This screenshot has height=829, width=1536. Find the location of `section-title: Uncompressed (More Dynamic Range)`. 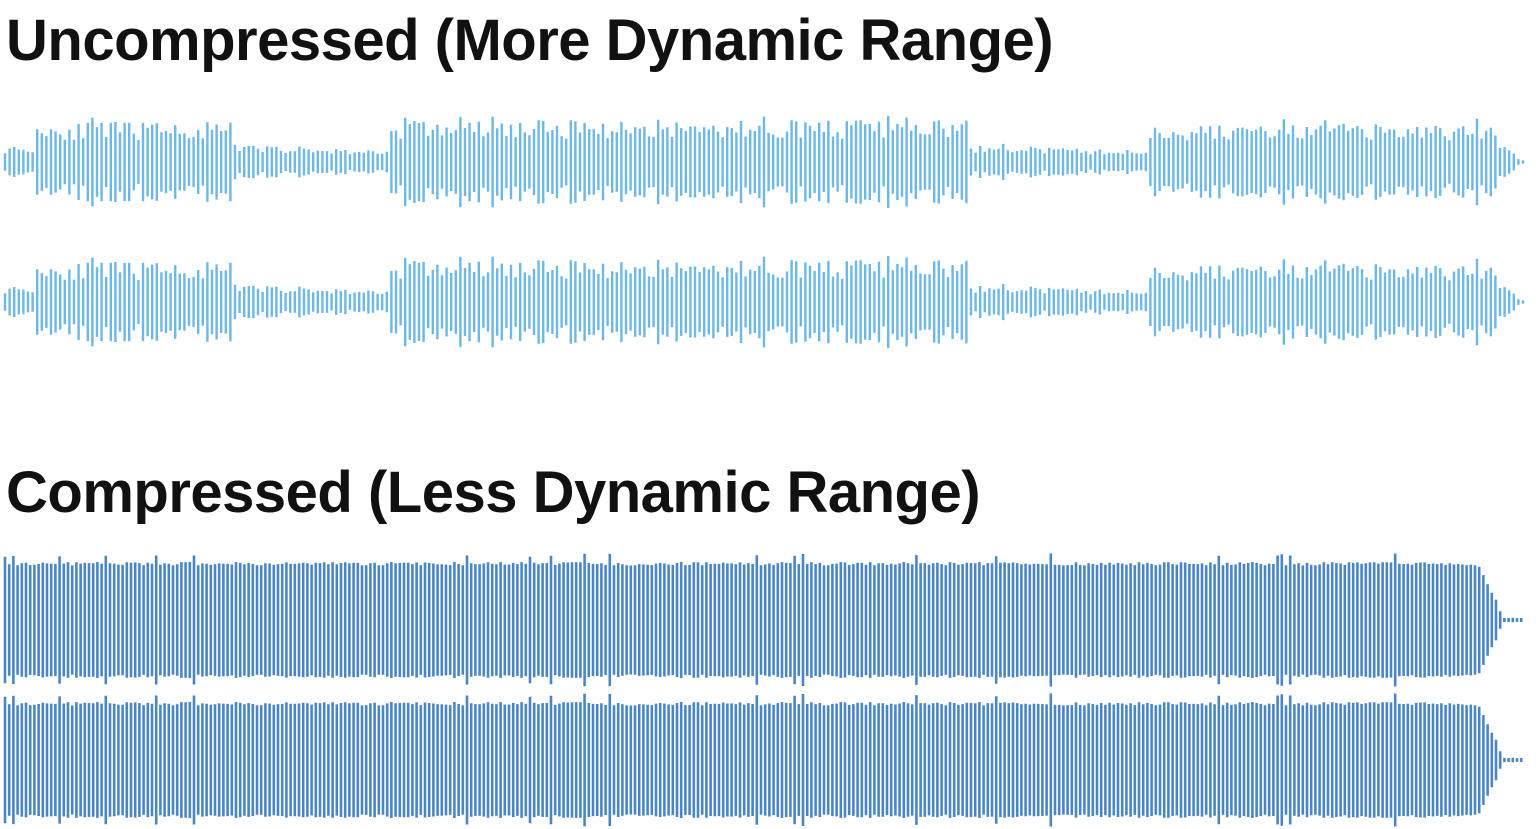

section-title: Uncompressed (More Dynamic Range) is located at coordinates (529, 40).